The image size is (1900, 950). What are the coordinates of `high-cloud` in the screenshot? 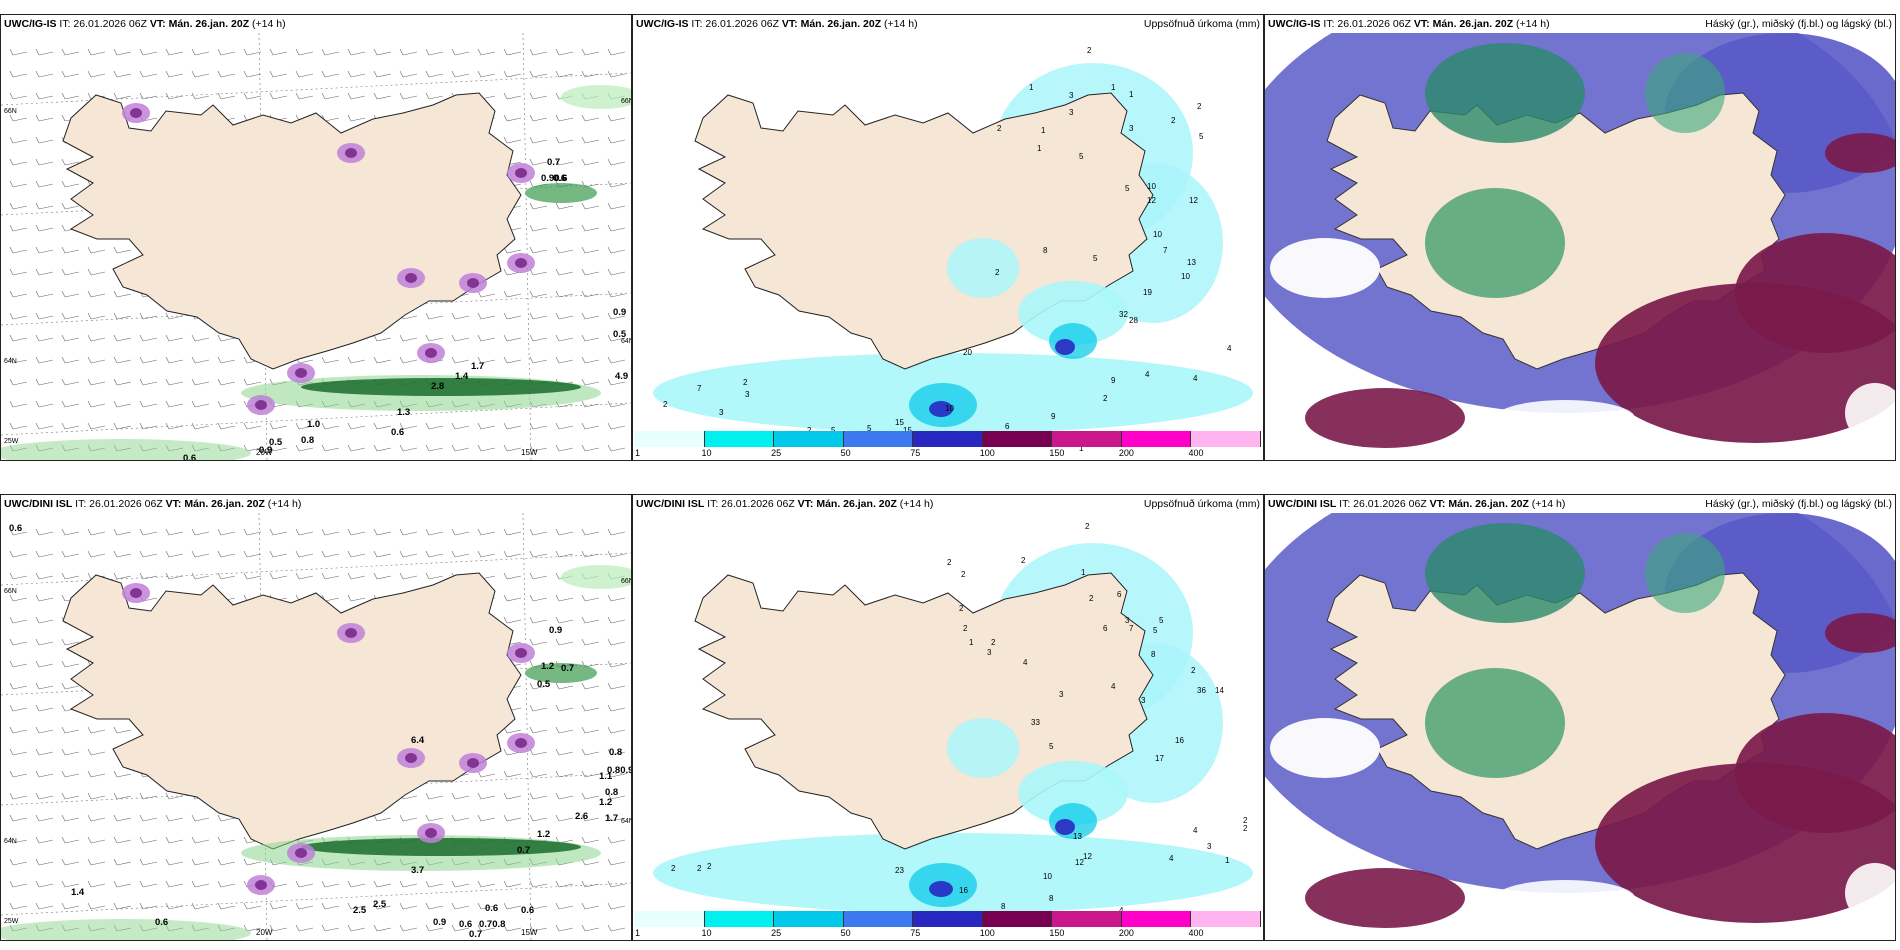 It's located at (1505, 93).